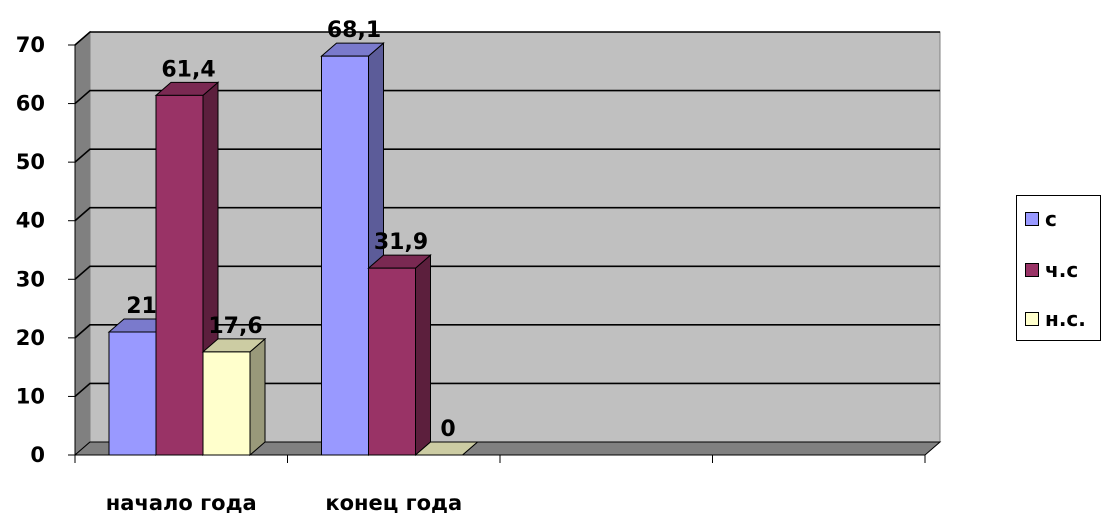 Image resolution: width=1101 pixels, height=518 pixels. I want to click on y-tick-label: 70, so click(30, 45).